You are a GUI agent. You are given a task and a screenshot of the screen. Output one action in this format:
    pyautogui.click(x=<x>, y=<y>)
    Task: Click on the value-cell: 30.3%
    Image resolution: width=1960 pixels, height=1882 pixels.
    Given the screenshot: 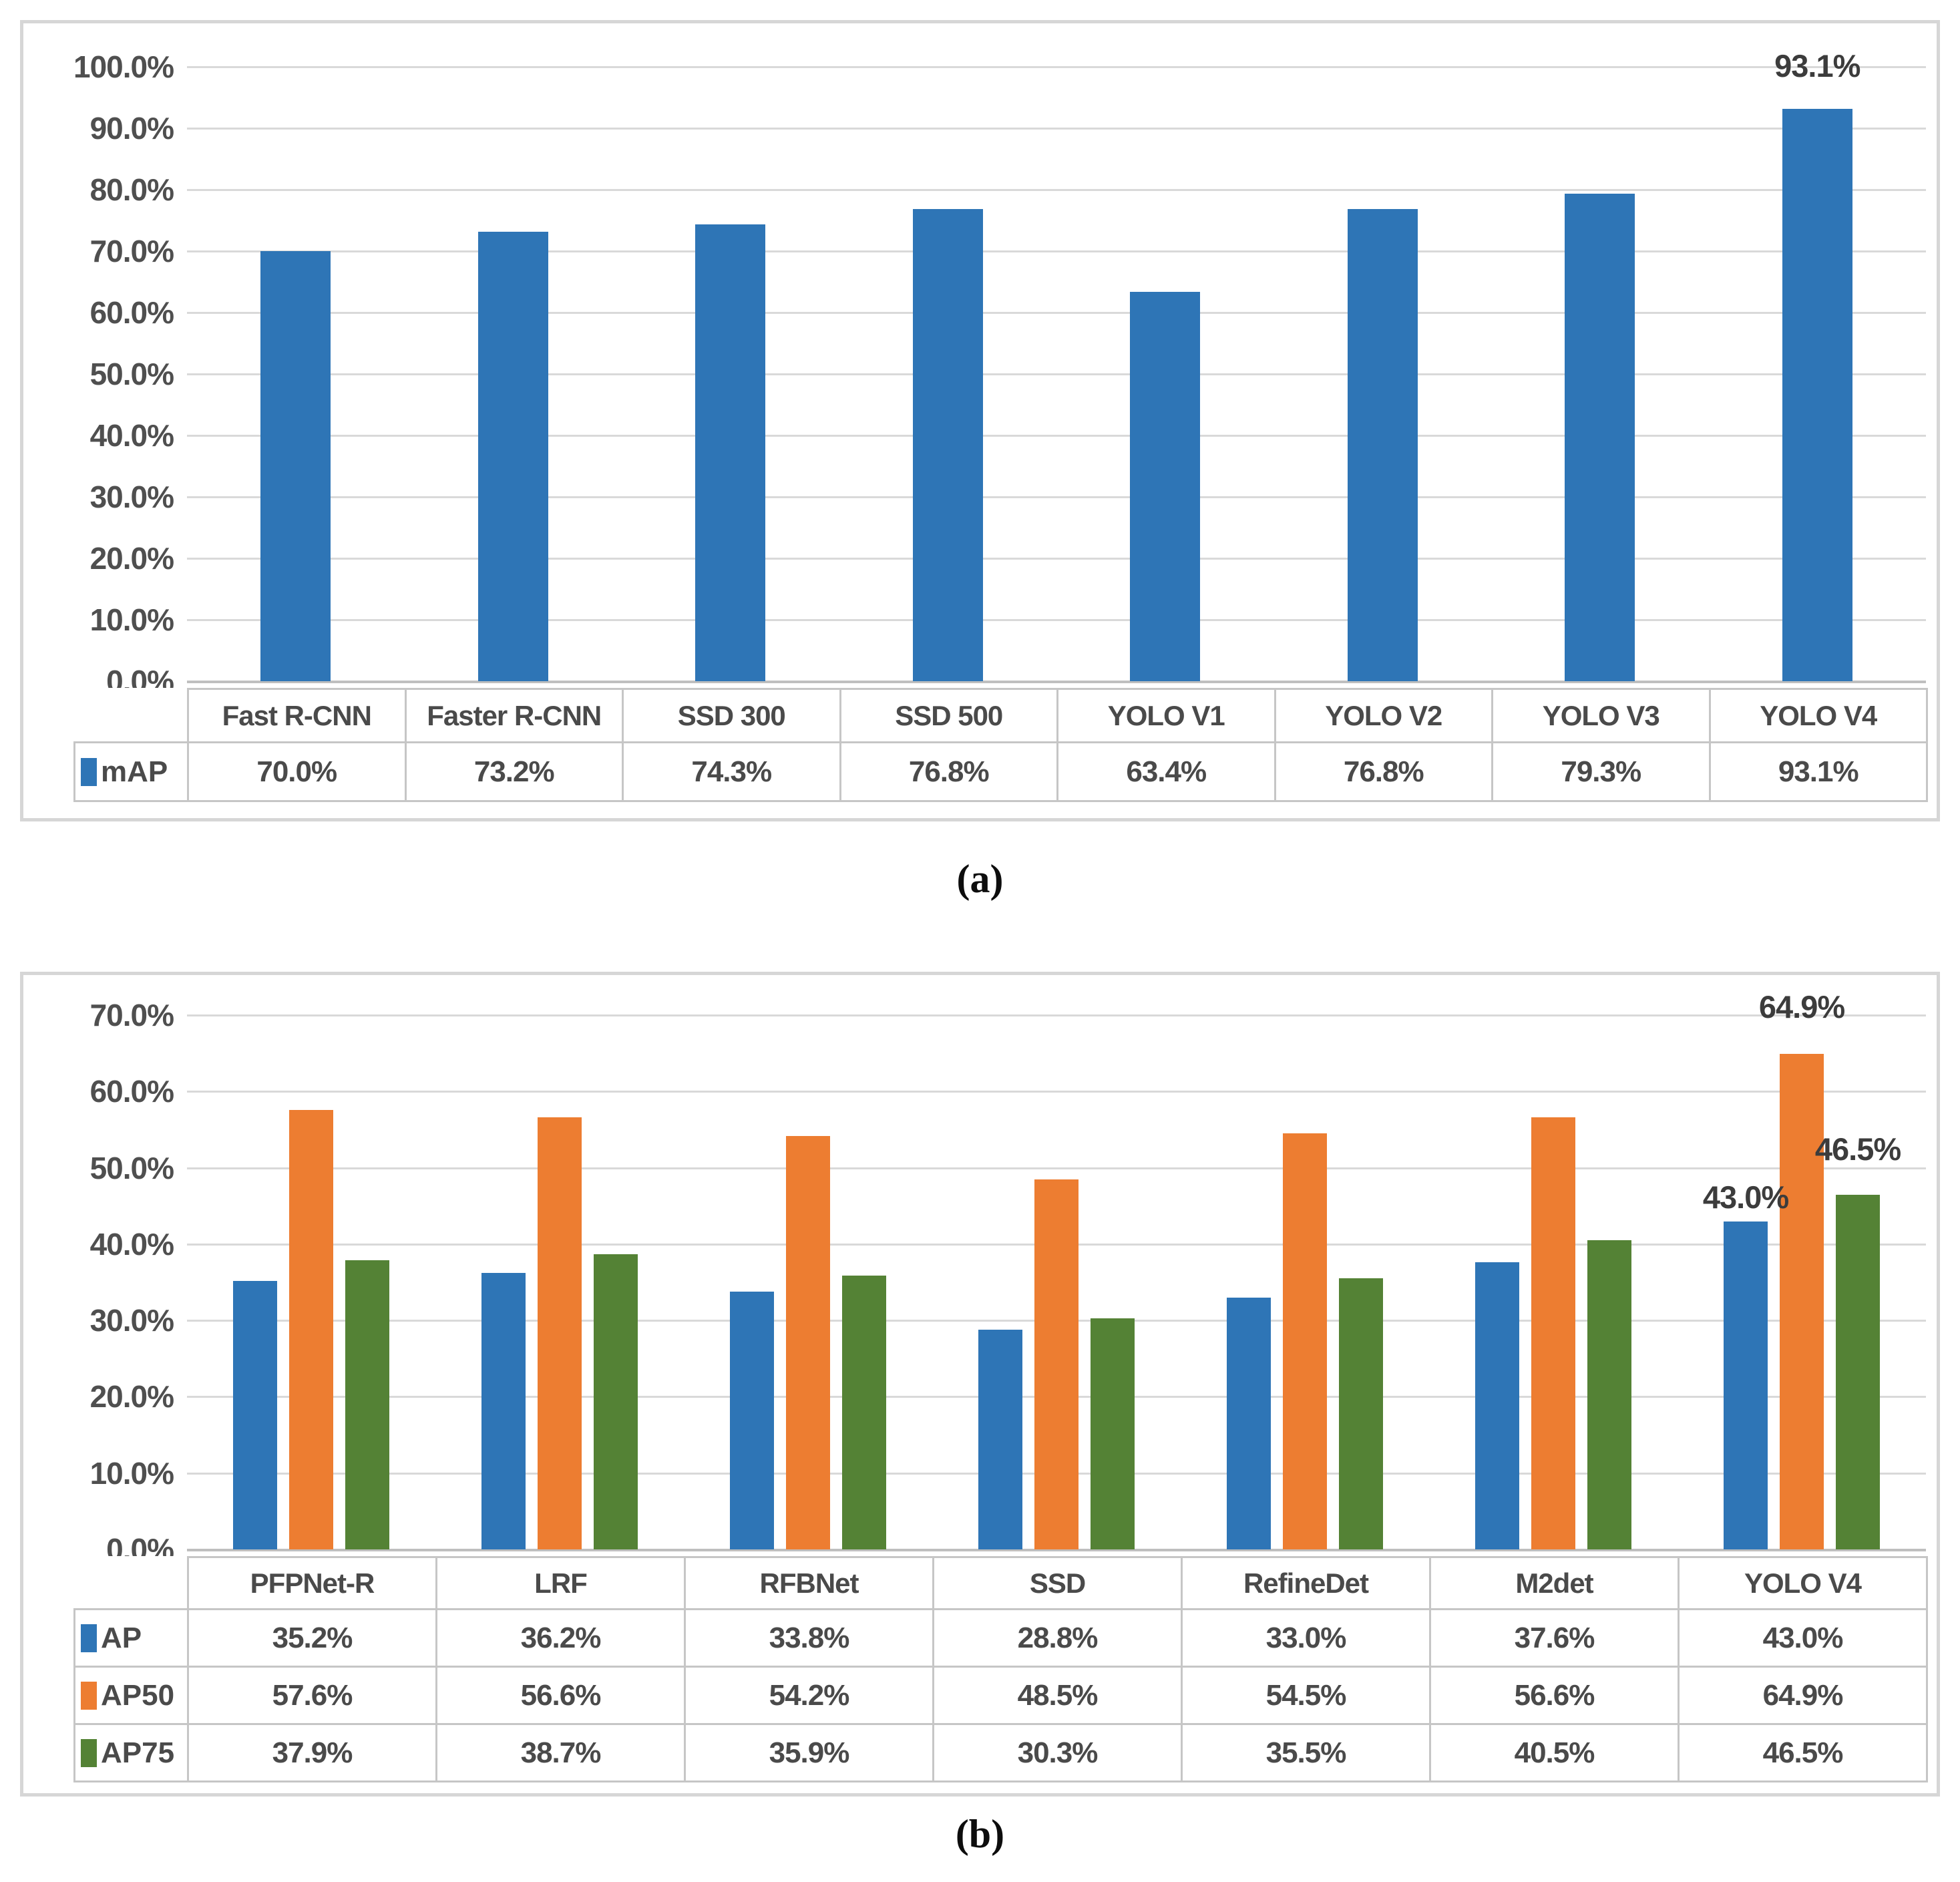 What is the action you would take?
    pyautogui.click(x=1057, y=1752)
    